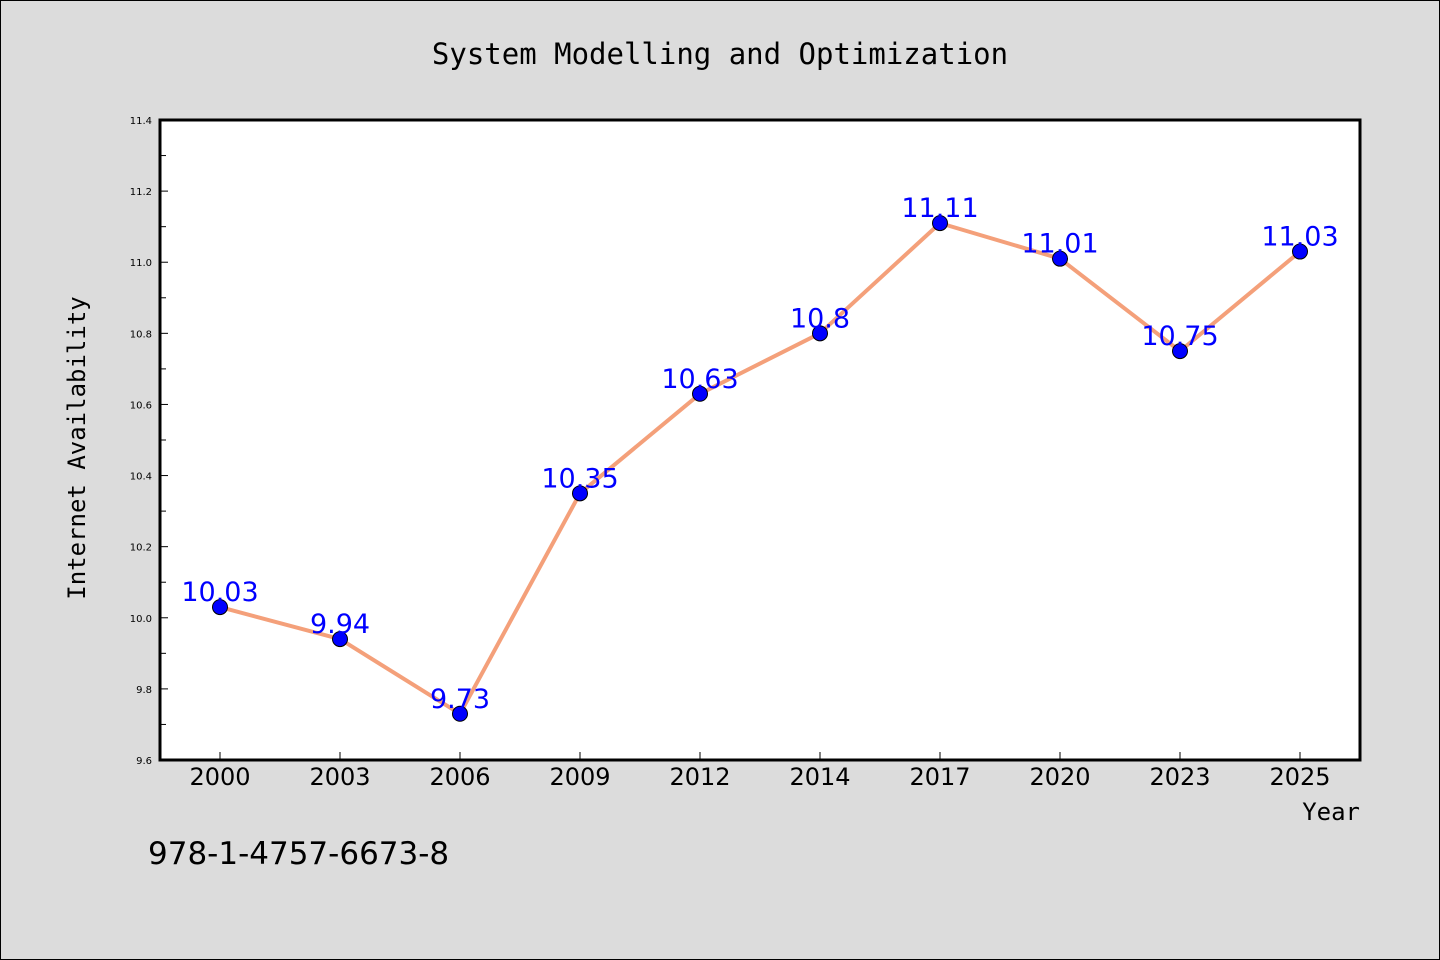 The width and height of the screenshot is (1440, 960). Describe the element at coordinates (149, 441) in the screenshot. I see `y-axis: 9.6 9.8 10.0 10.2 10.4 10.6 10.8 11.0 11.2 11.4` at that location.